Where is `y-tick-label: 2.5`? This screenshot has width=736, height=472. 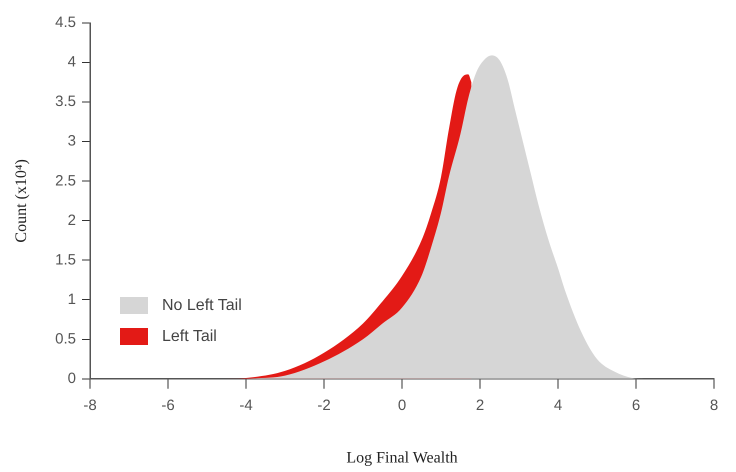
y-tick-label: 2.5 is located at coordinates (65, 181).